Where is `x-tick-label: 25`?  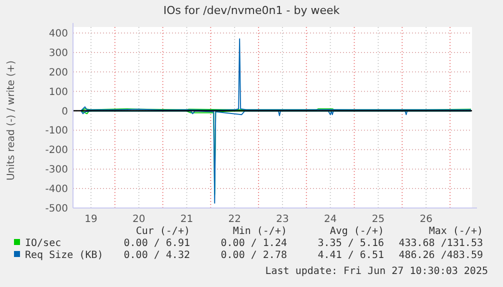
x-tick-label: 25 is located at coordinates (378, 219).